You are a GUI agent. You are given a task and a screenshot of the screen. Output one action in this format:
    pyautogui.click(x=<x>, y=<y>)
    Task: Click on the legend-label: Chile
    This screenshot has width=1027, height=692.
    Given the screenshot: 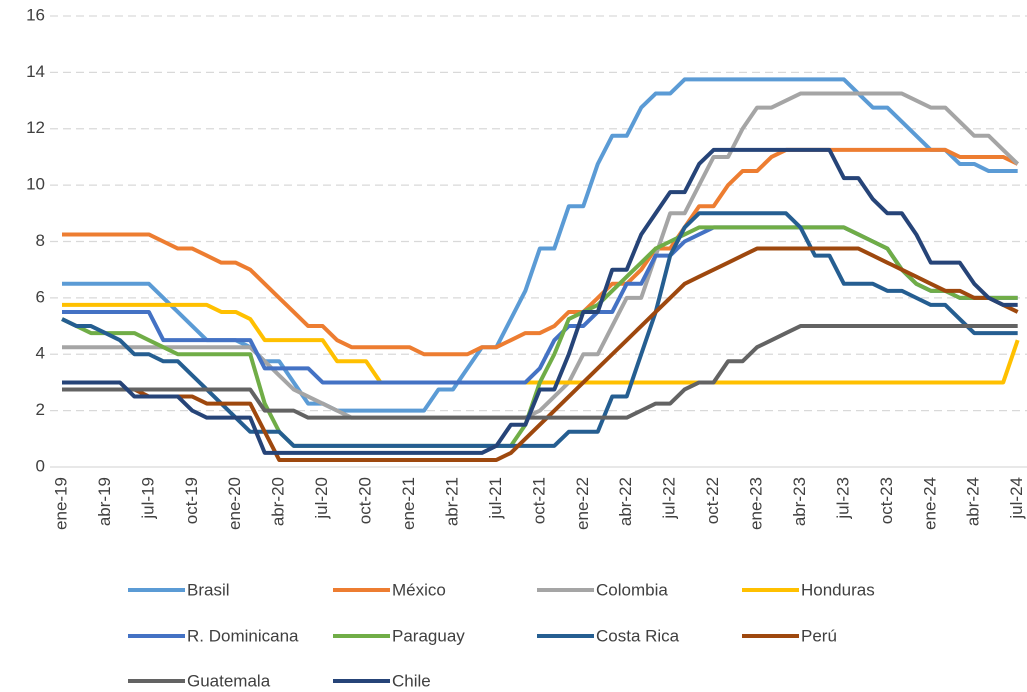 What is the action you would take?
    pyautogui.click(x=411, y=680)
    